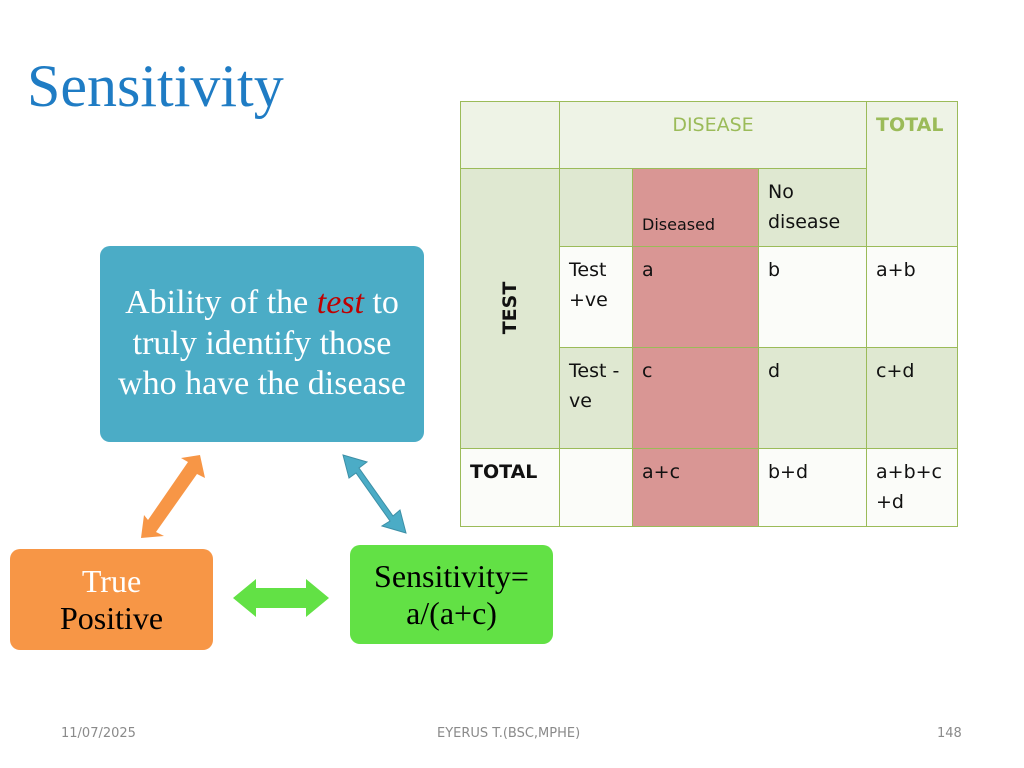  I want to click on green-double-arrow, so click(281, 598).